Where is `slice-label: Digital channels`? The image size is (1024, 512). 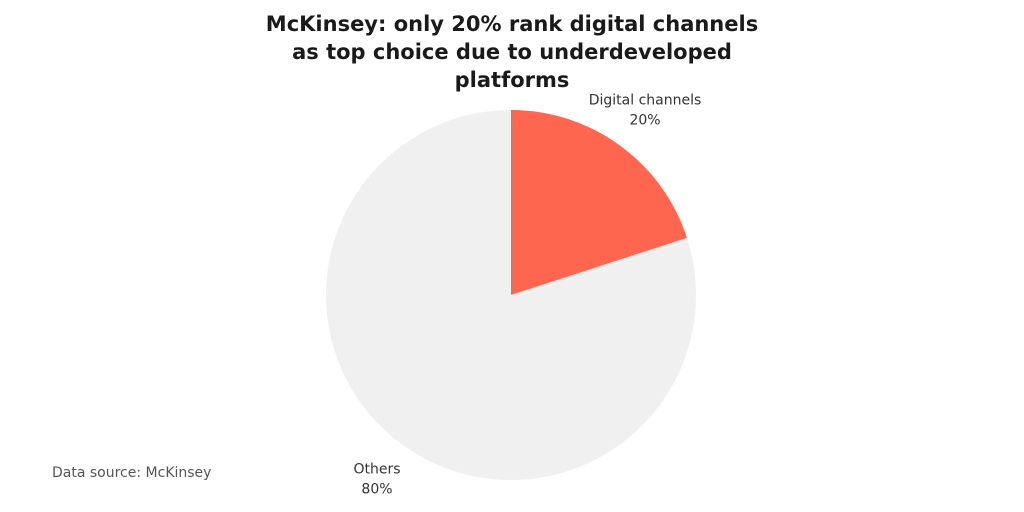
slice-label: Digital channels is located at coordinates (645, 101).